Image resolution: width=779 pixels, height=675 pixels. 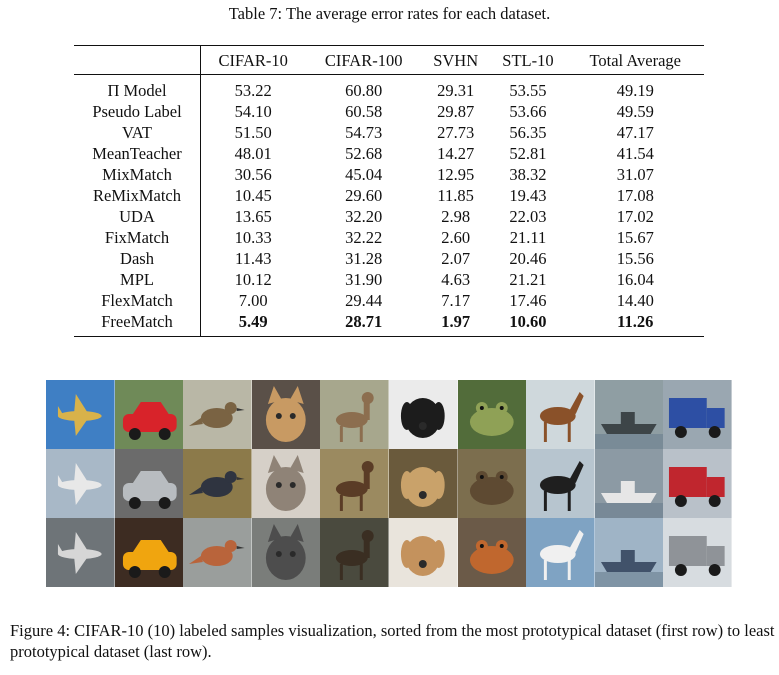 What do you see at coordinates (528, 300) in the screenshot?
I see `error-rate-cell: 17.46` at bounding box center [528, 300].